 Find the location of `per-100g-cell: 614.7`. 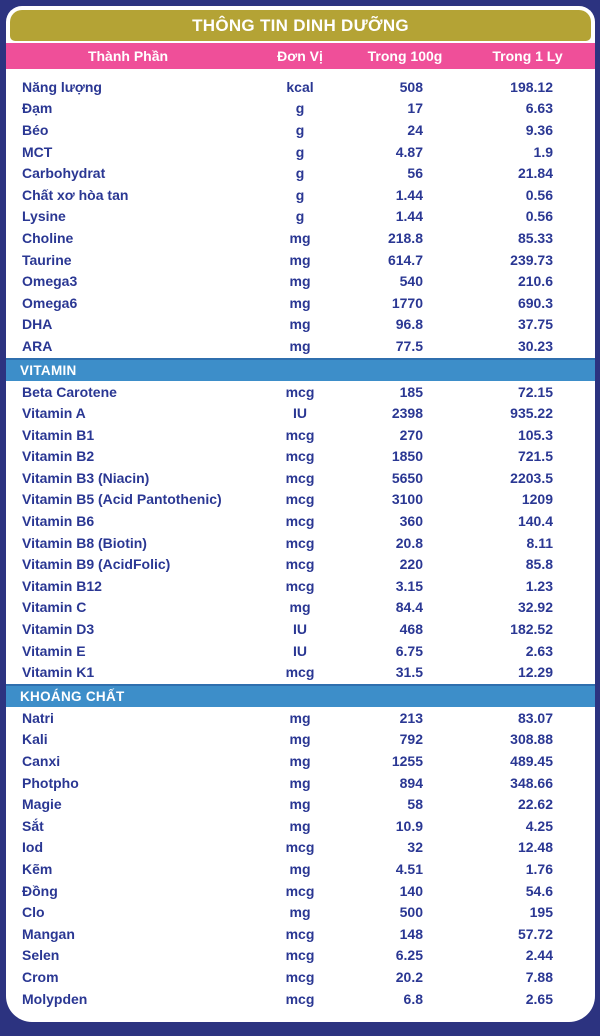

per-100g-cell: 614.7 is located at coordinates (405, 259).